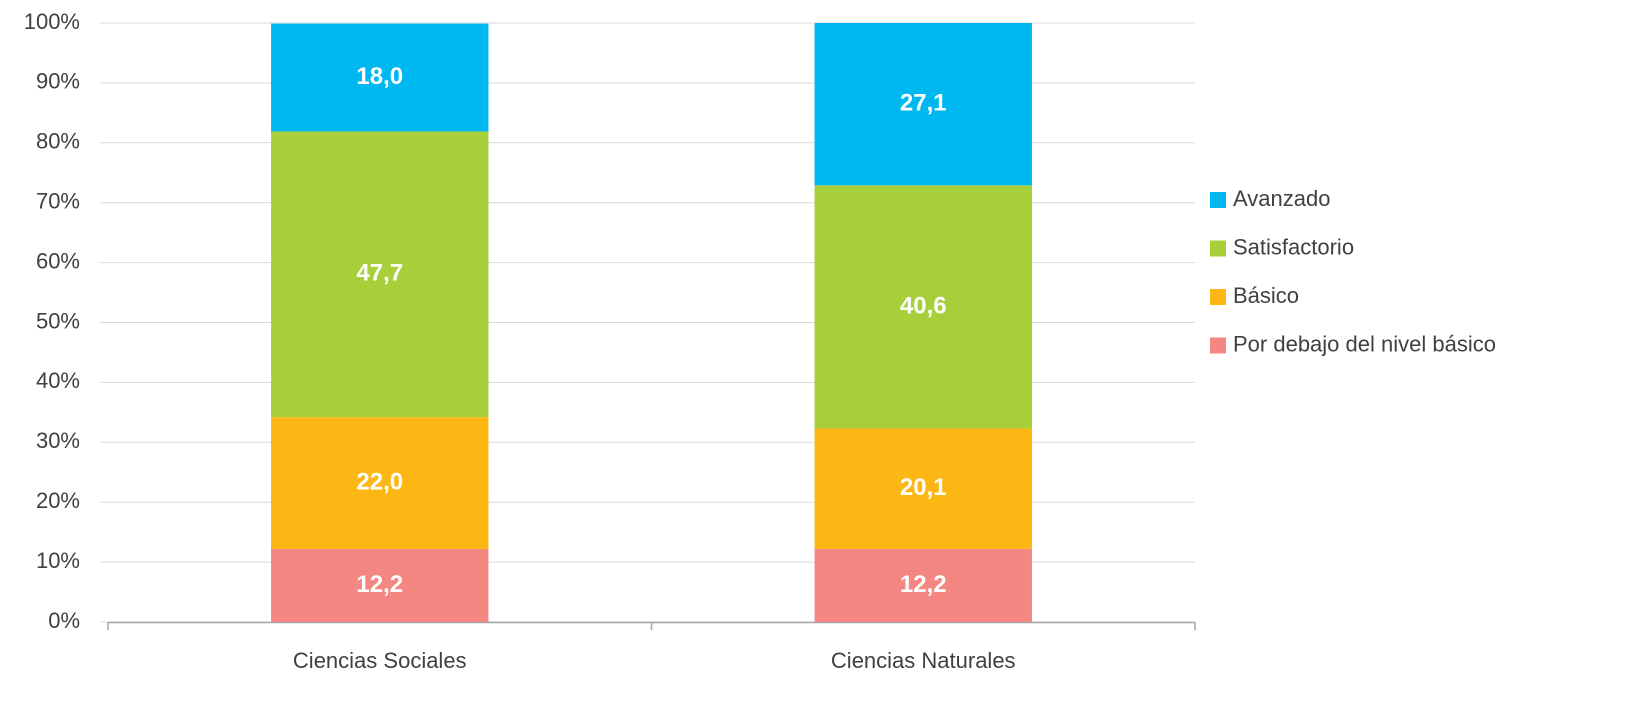 The image size is (1633, 701). I want to click on y-tick-label: 50%, so click(58, 320).